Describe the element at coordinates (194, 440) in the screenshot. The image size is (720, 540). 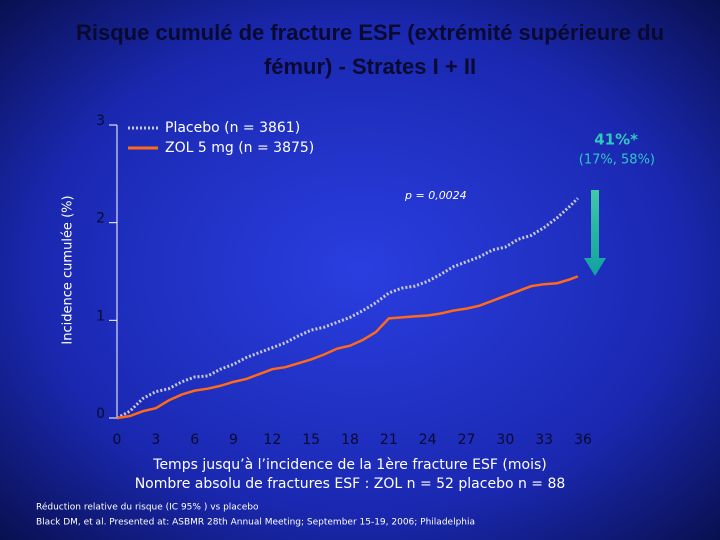
I see `x-tick-label: 6` at that location.